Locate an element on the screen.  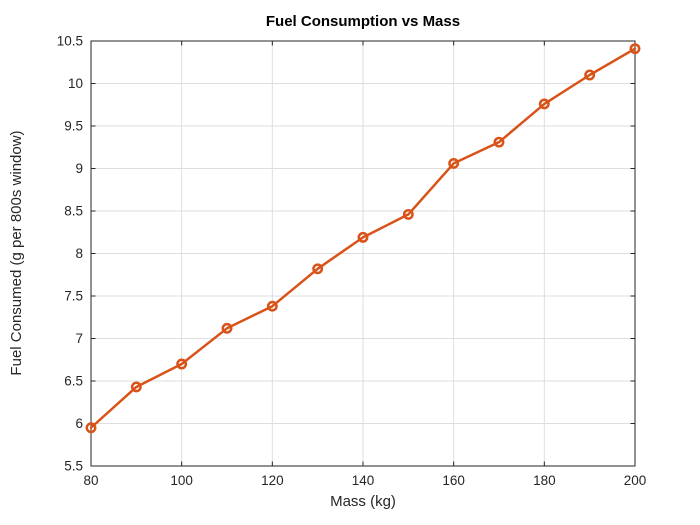
x-tick-label: 120 is located at coordinates (272, 480).